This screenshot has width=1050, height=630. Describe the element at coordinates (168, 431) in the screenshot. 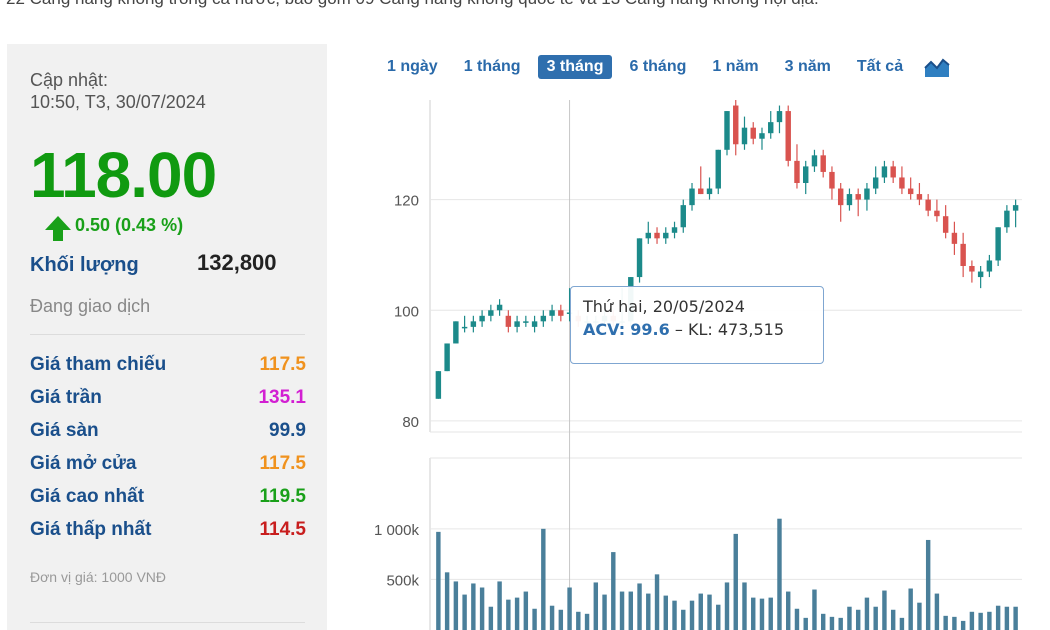

I see `stat-floor: Giá sàn 99.9` at that location.